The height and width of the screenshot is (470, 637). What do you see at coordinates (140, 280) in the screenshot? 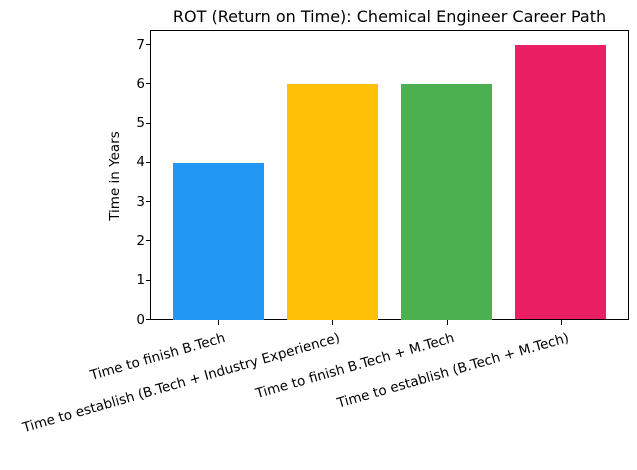
I see `y-tick-label: 1` at bounding box center [140, 280].